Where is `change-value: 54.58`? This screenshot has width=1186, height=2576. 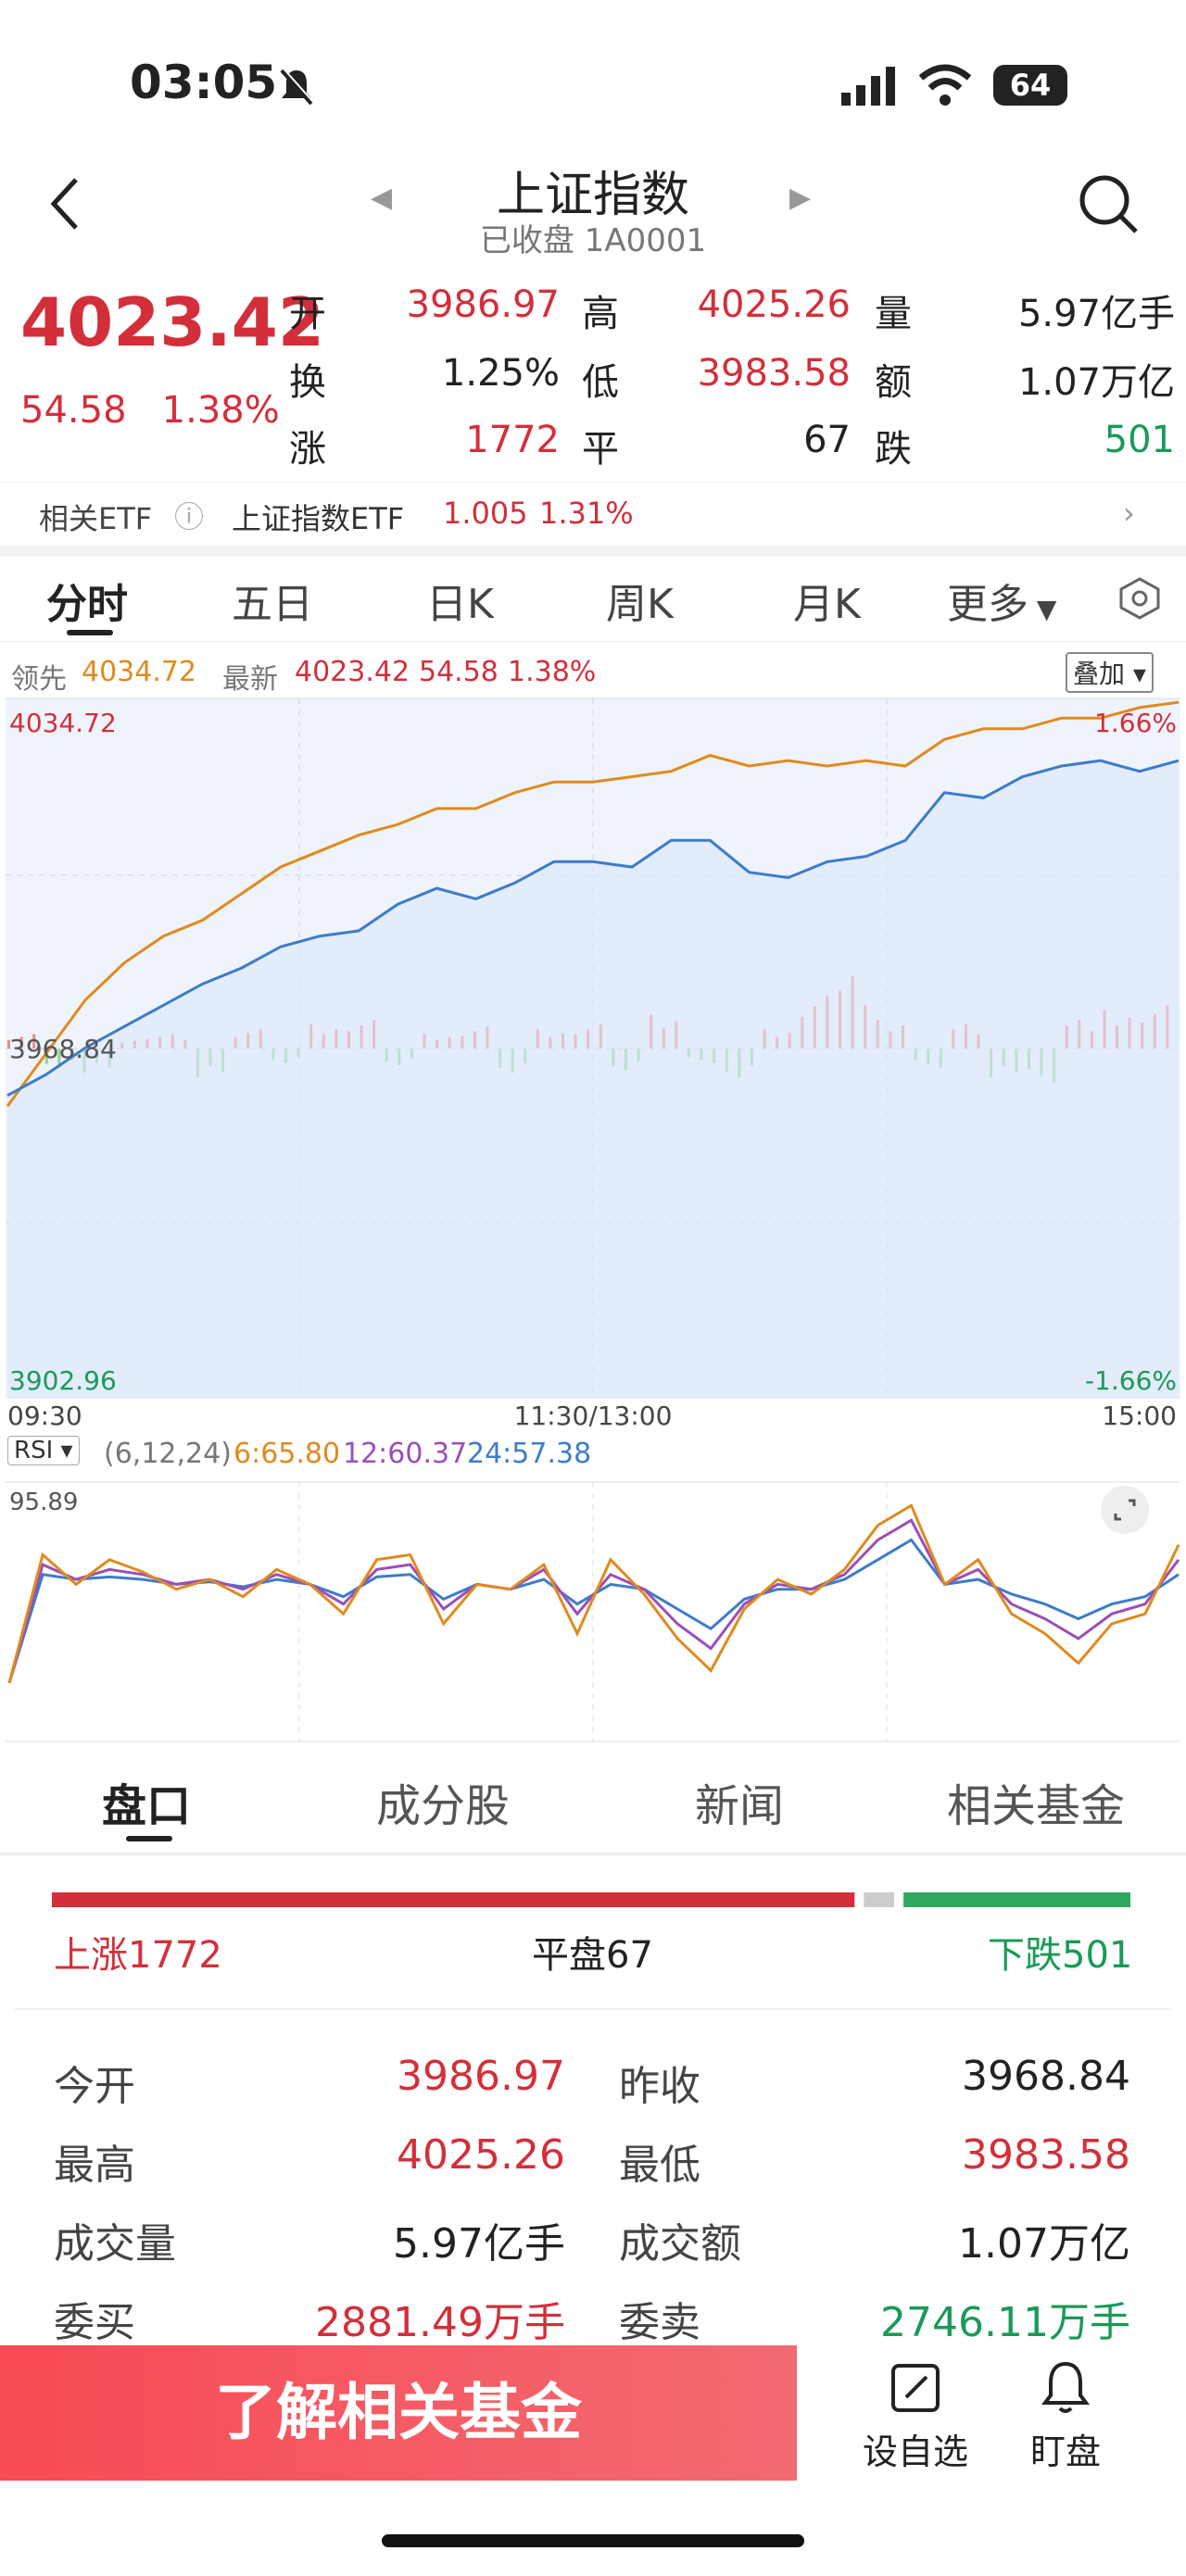 change-value: 54.58 is located at coordinates (73, 410).